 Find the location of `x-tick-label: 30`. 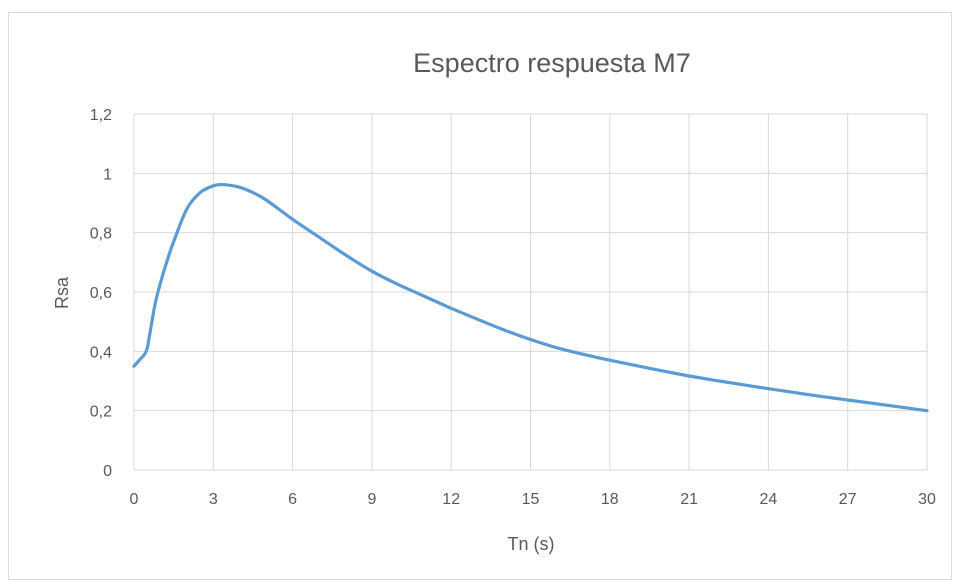

x-tick-label: 30 is located at coordinates (927, 499).